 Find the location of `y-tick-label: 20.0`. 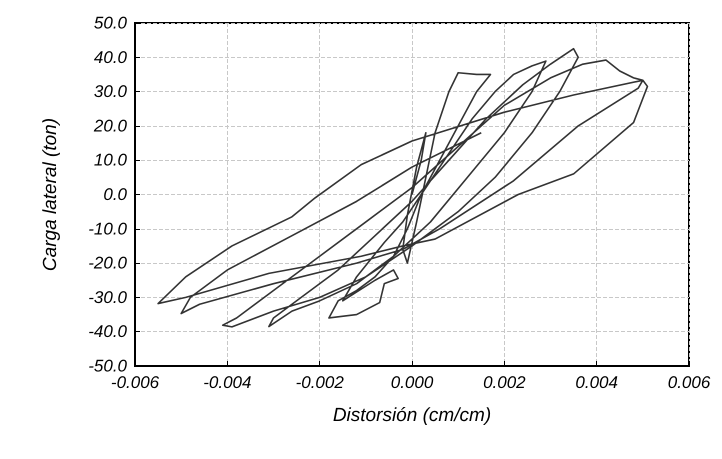

y-tick-label: 20.0 is located at coordinates (110, 126).